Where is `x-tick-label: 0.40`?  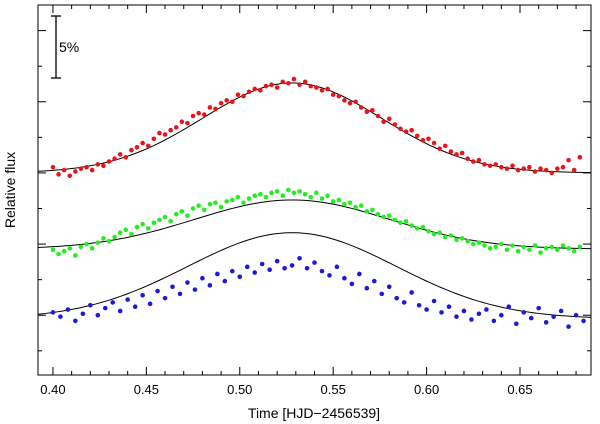 x-tick-label: 0.40 is located at coordinates (52, 389).